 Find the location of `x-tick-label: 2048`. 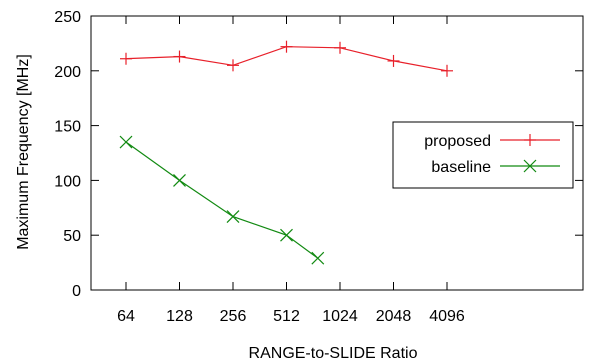

x-tick-label: 2048 is located at coordinates (394, 316).